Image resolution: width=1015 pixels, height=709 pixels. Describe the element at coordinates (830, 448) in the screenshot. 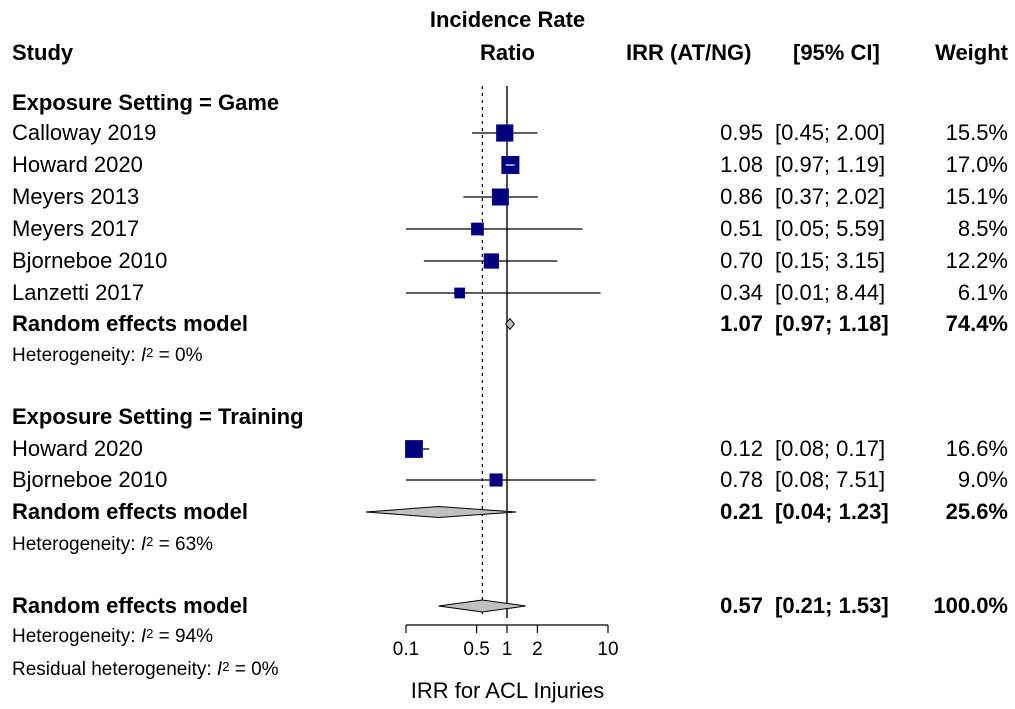

I see `ci-value: [0.08; 0.17]` at that location.